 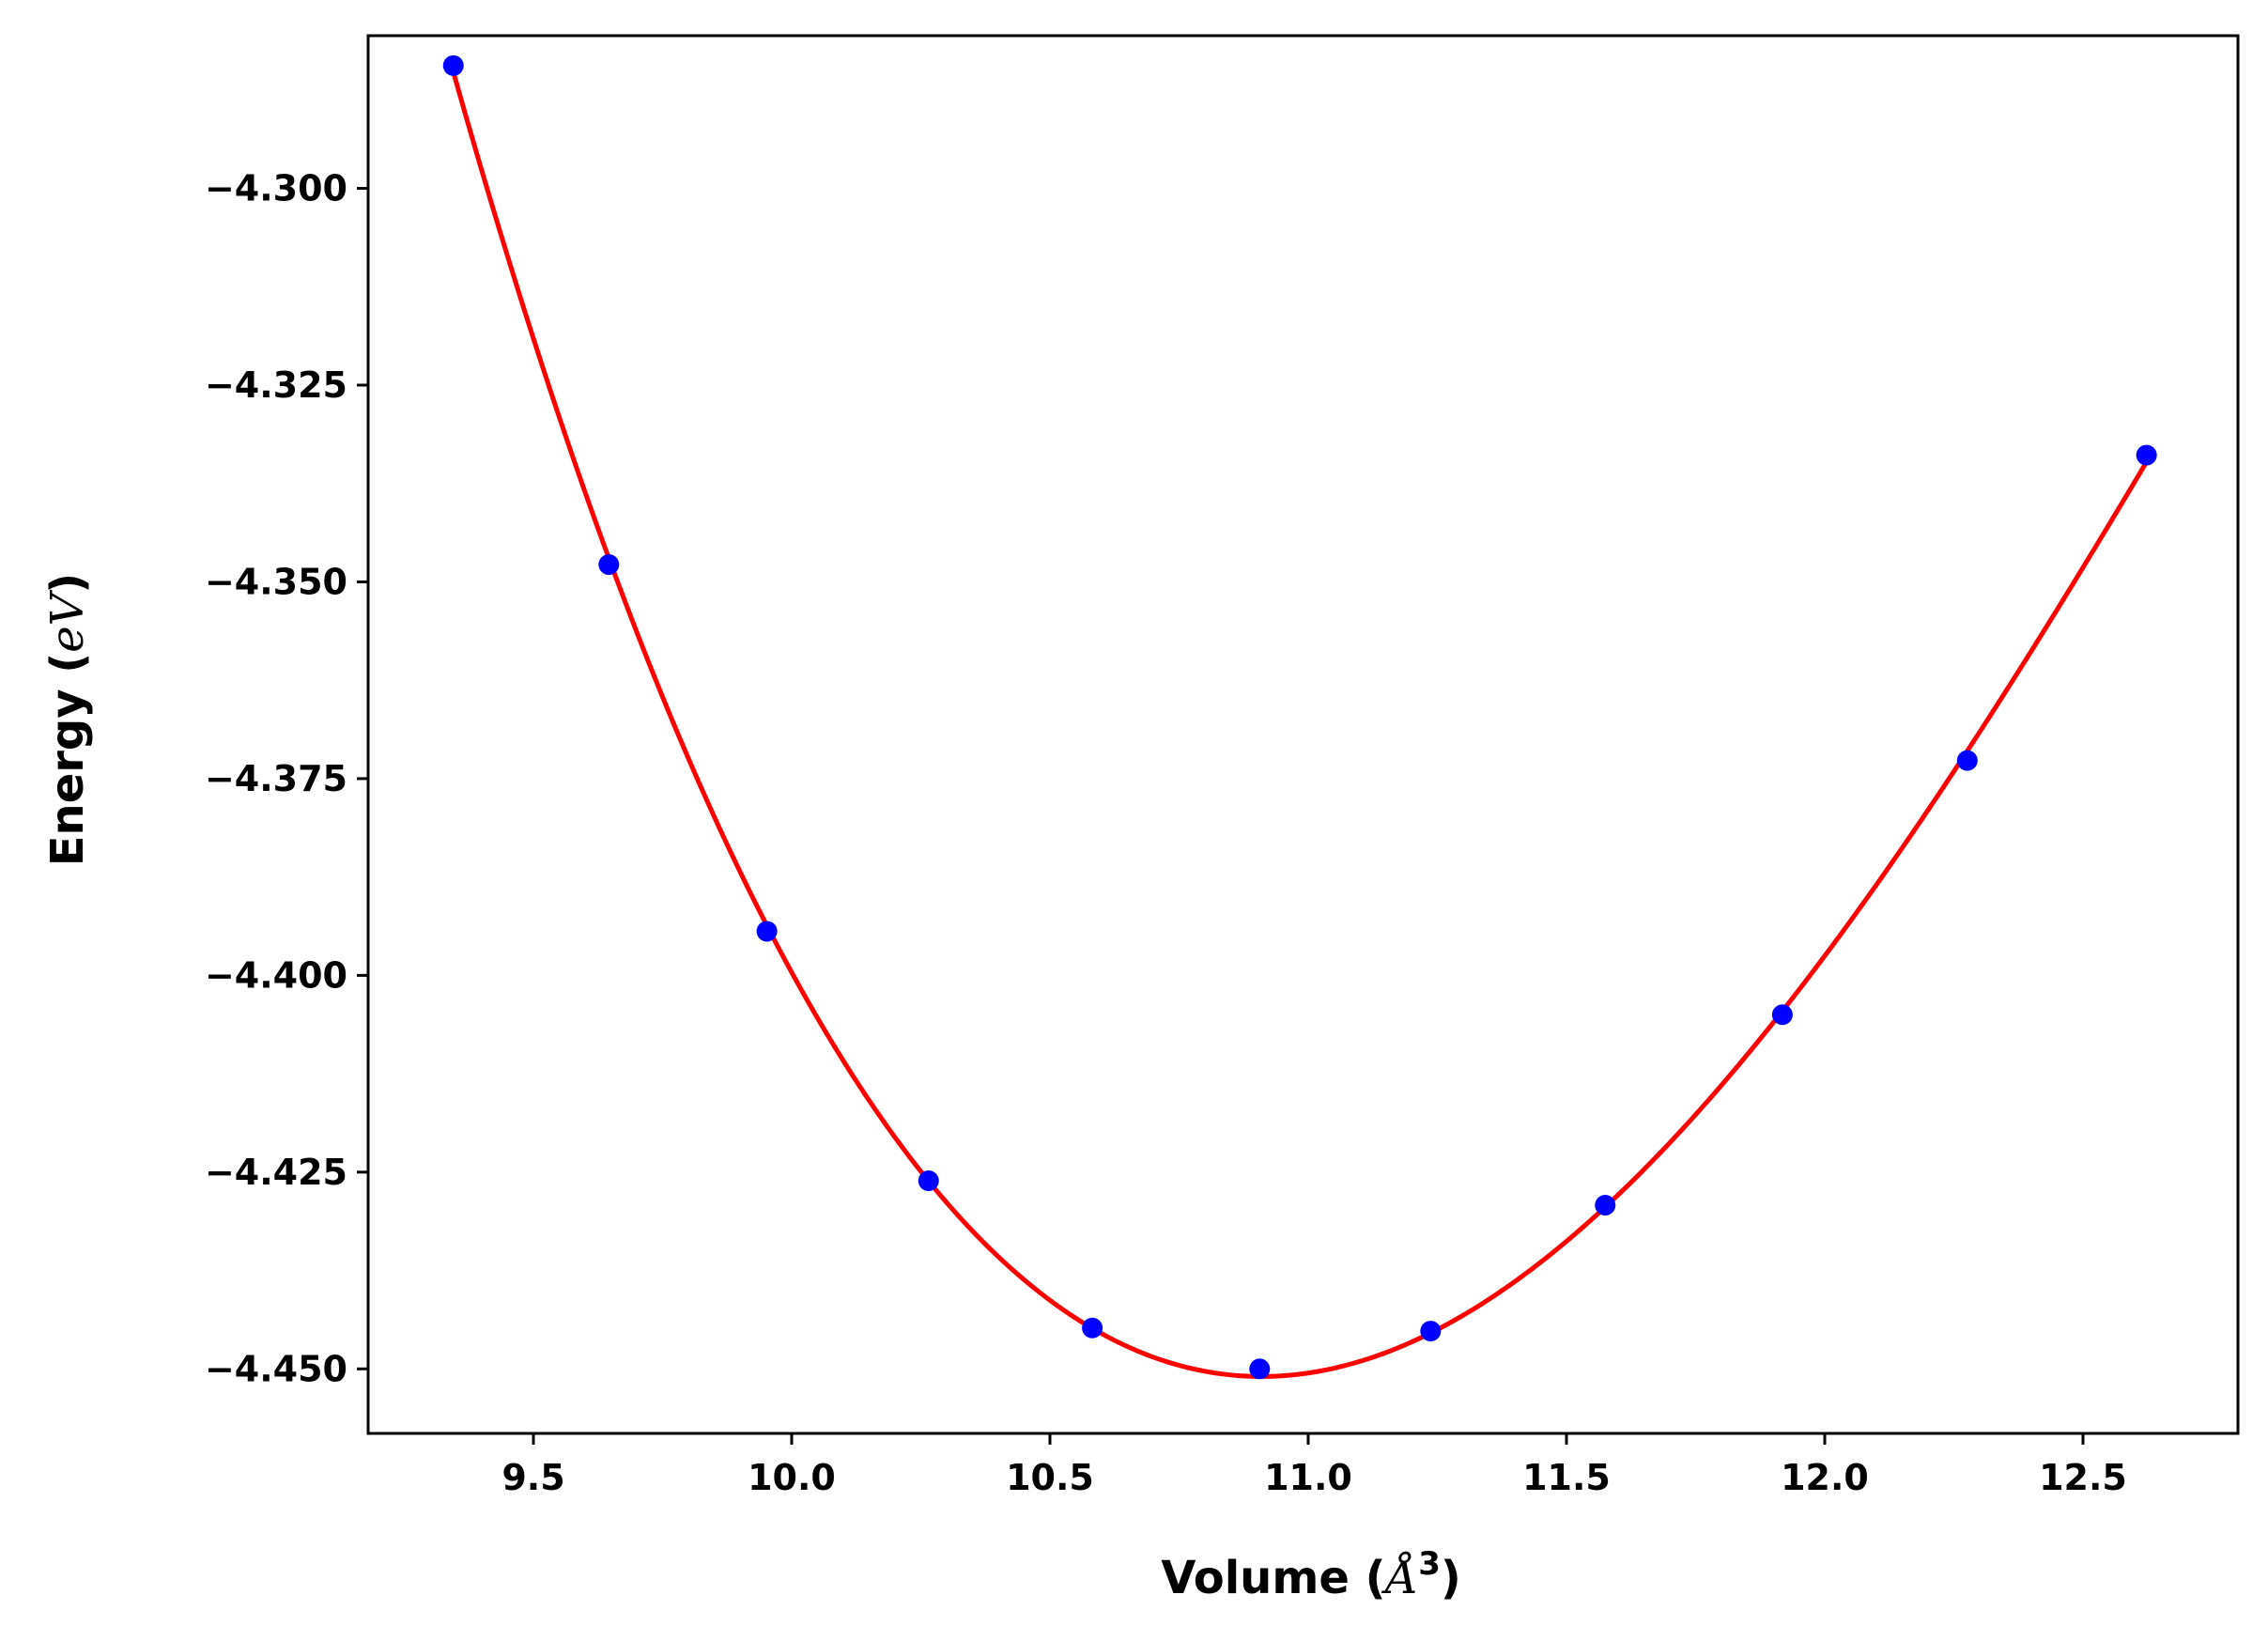 What do you see at coordinates (1311, 1574) in the screenshot?
I see `x-axis-label: Volume (Å3)` at bounding box center [1311, 1574].